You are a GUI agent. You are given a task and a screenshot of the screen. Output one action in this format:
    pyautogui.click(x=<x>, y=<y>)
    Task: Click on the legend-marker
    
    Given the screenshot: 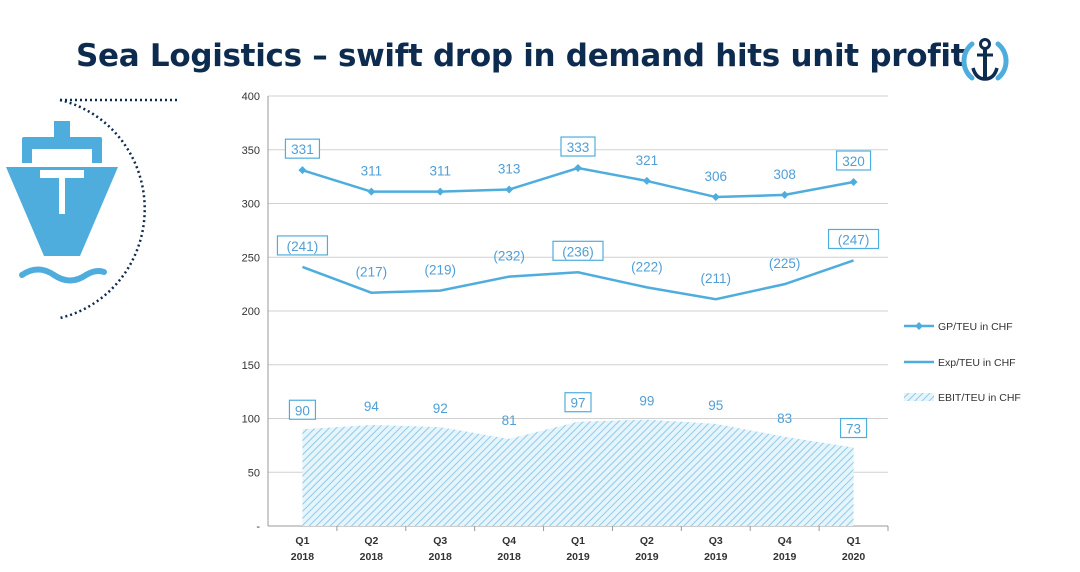 What is the action you would take?
    pyautogui.click(x=919, y=326)
    